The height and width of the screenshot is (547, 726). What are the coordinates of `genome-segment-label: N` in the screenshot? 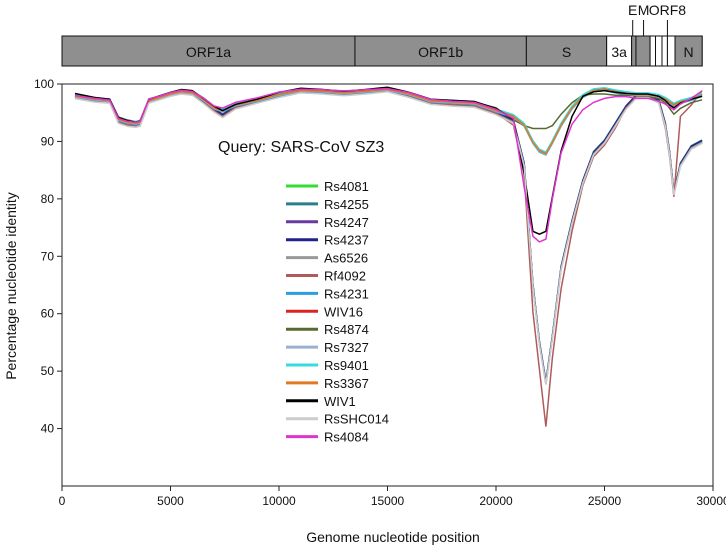 It's located at (689, 52).